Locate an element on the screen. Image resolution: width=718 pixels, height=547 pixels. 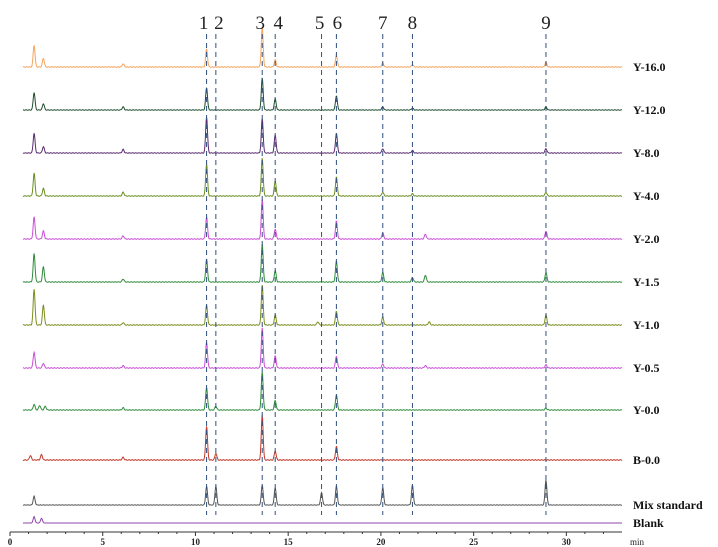
x-tick-label-0: 0 is located at coordinates (10, 542).